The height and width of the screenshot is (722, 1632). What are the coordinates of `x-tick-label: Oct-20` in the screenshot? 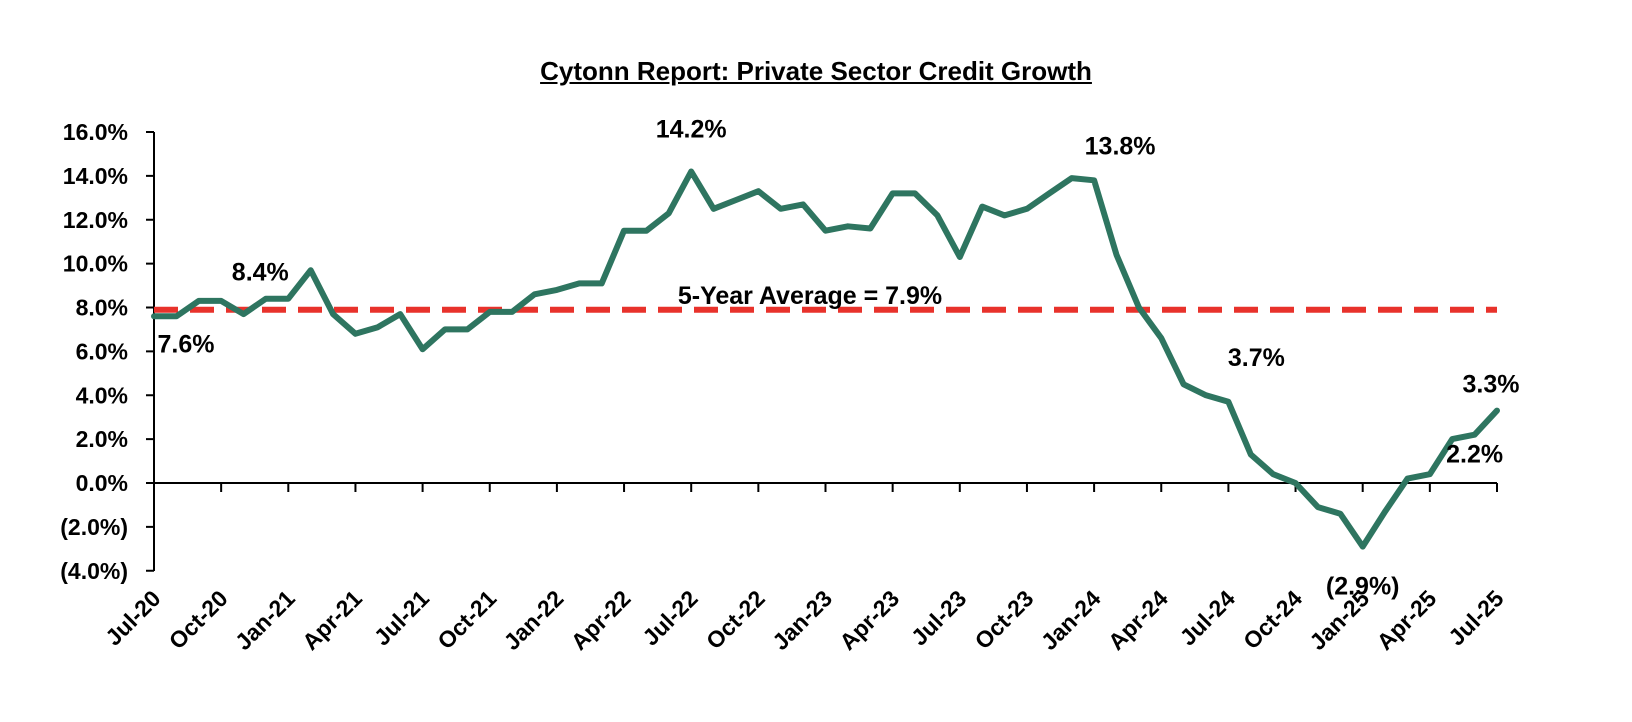 It's located at (198, 619).